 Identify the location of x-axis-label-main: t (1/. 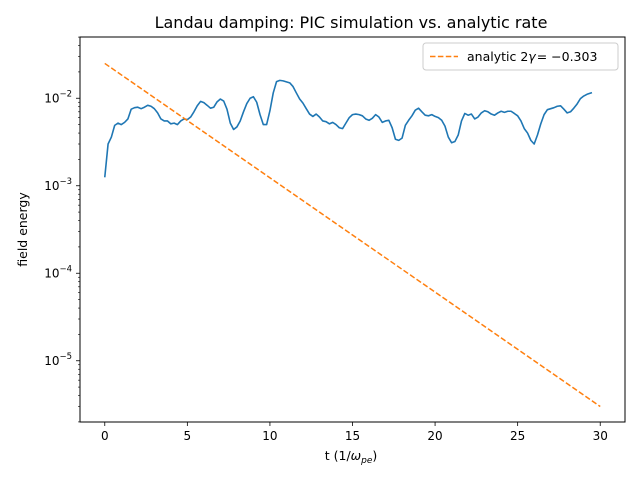
(338, 455).